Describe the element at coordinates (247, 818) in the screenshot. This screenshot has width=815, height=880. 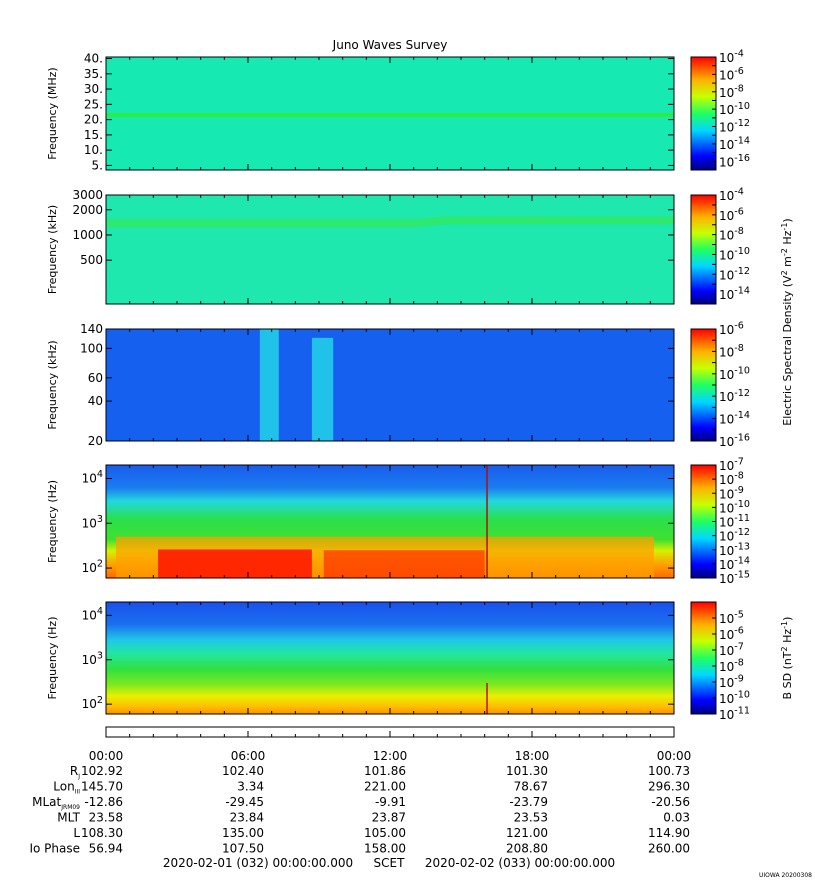
I see `ephemeris-value: 23.84` at that location.